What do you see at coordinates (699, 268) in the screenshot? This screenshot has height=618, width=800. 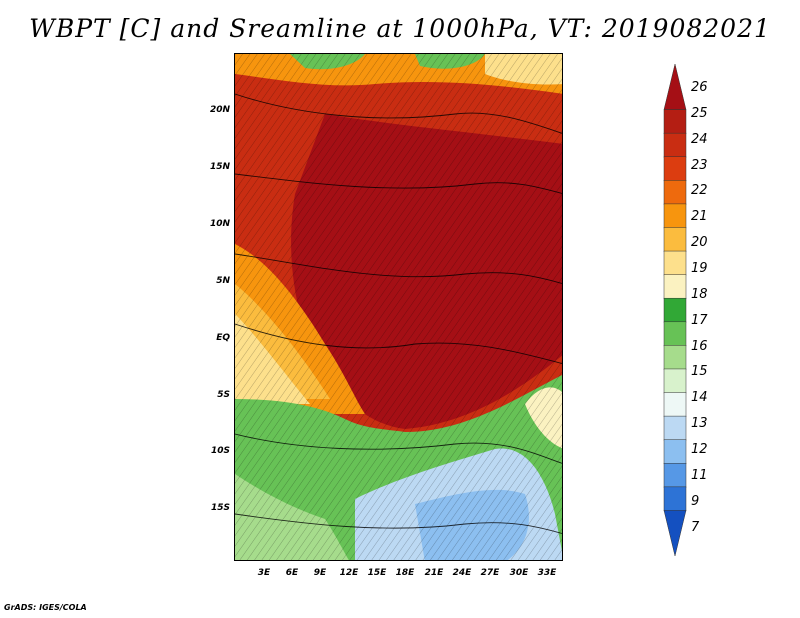 I see `colorbar-label: 19` at bounding box center [699, 268].